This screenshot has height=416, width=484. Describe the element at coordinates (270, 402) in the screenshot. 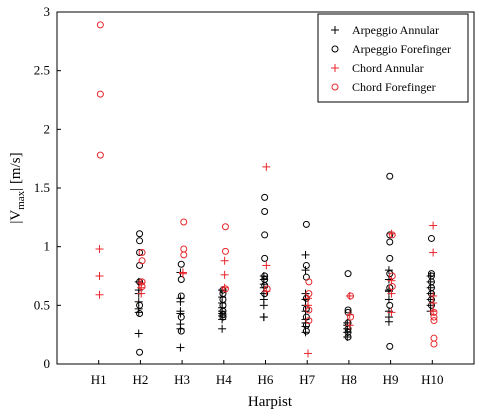

I see `x-axis-label: Harpist` at that location.